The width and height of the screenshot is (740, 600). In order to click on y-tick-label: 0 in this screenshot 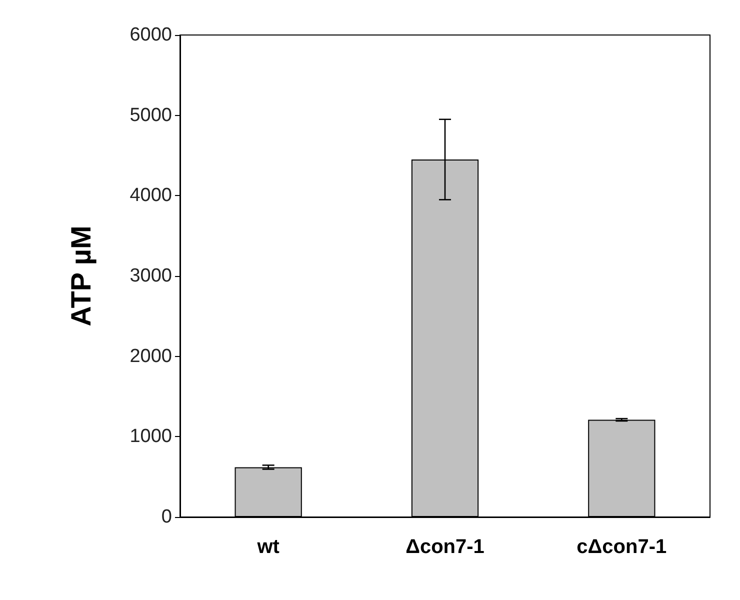, I will do `click(166, 517)`.